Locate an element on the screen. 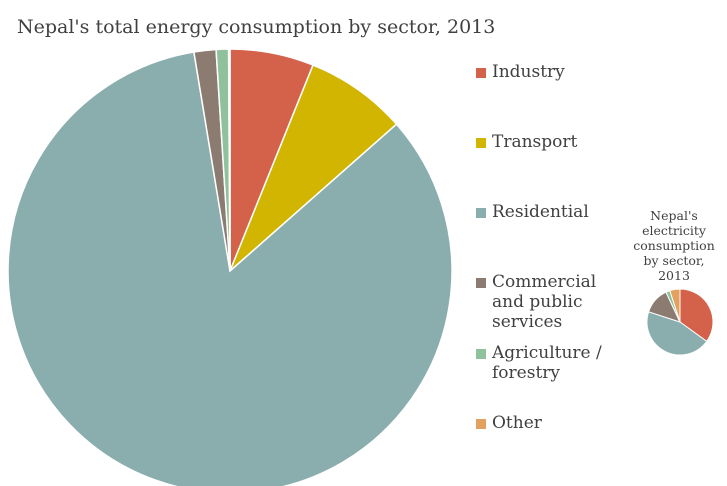  legend-swatch-agriculture is located at coordinates (481, 354).